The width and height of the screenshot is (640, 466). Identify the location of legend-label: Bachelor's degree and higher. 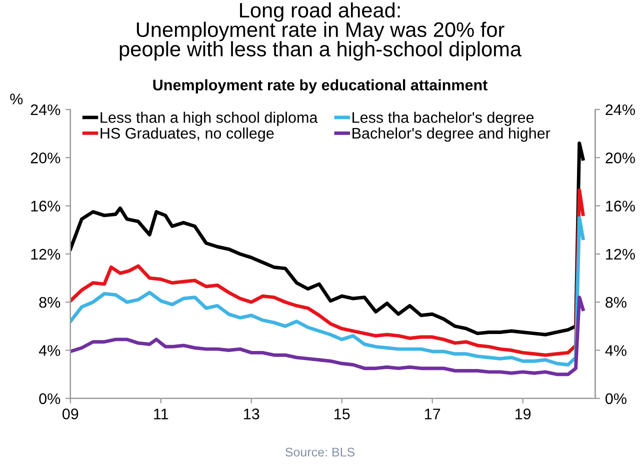
(451, 134).